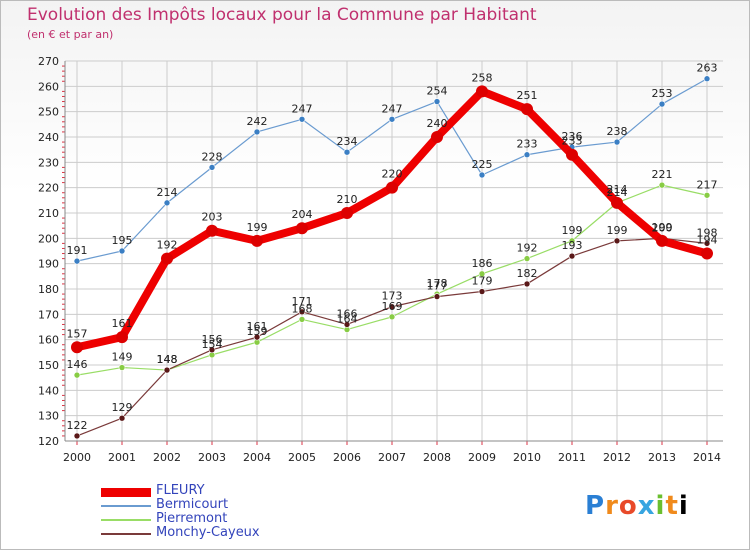 Image resolution: width=750 pixels, height=551 pixels. Describe the element at coordinates (122, 357) in the screenshot. I see `data-label-pierremont: 149` at that location.